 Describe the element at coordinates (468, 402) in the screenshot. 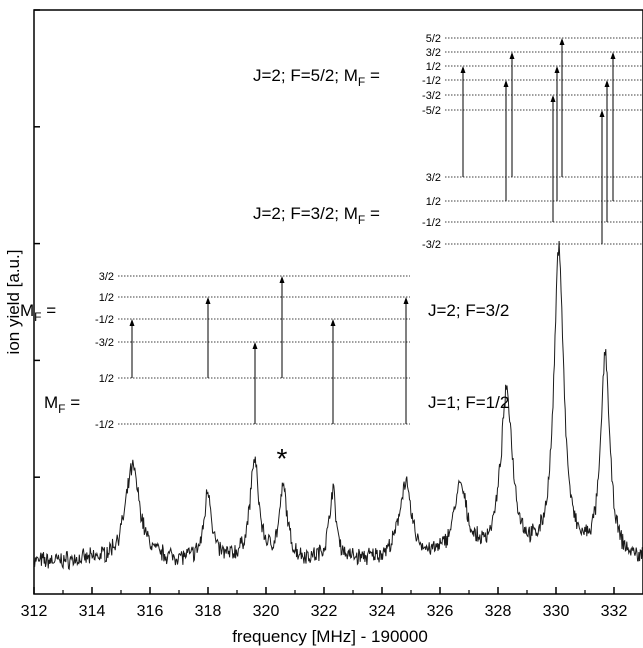

I see `lower-diagram-lower-state-label: J=1; F=1/2` at that location.